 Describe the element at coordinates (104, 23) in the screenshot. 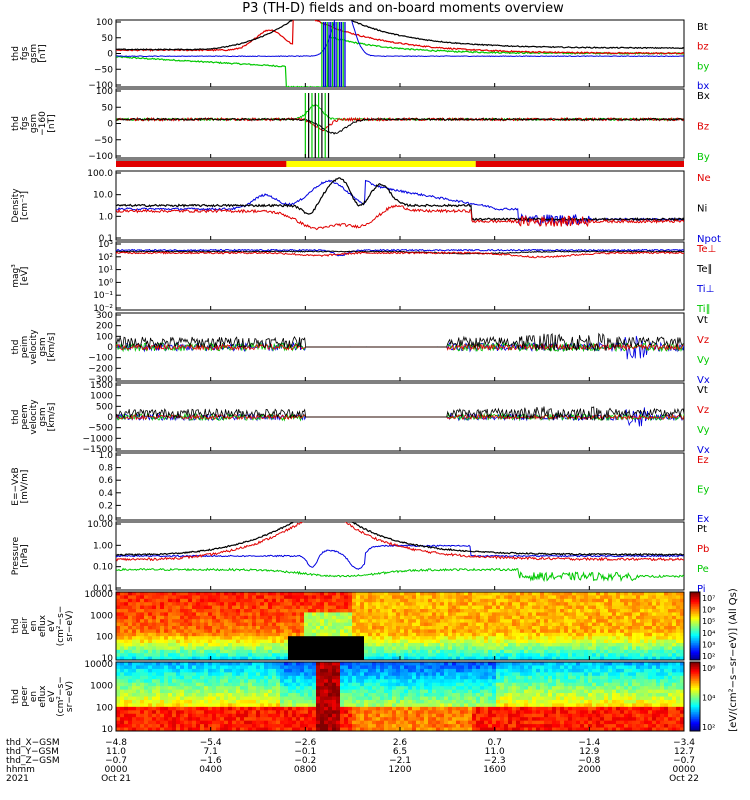

I see `y-tick-label: 100` at that location.